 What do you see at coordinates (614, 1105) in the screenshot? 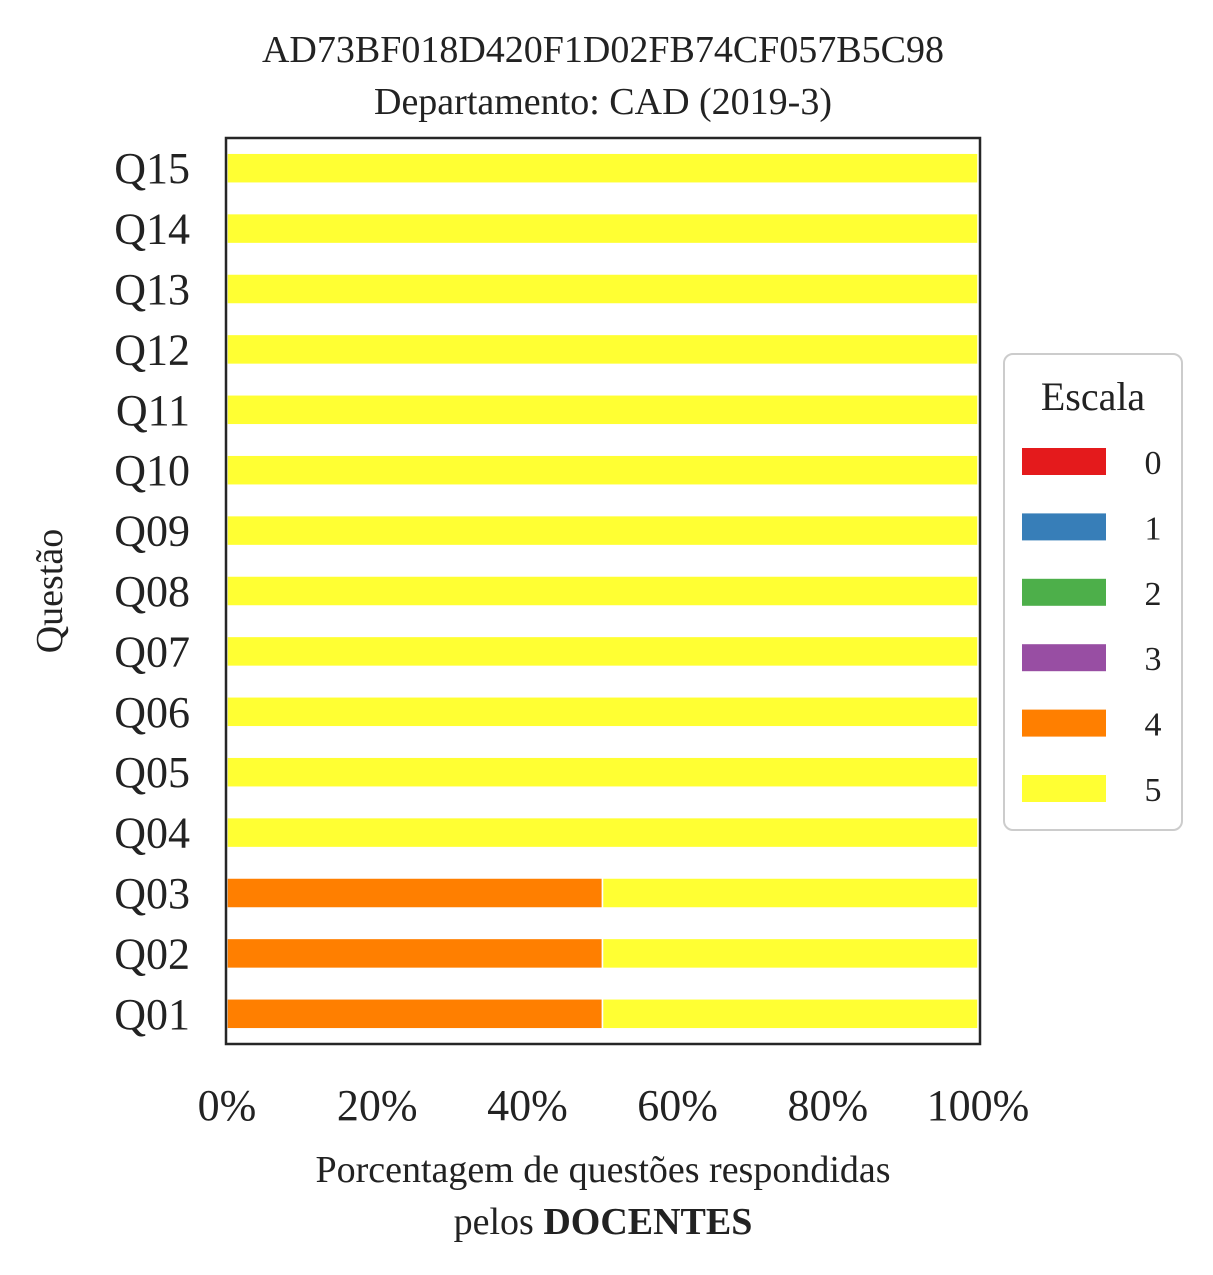
I see `x-tick-labels: 0% 20% 40% 60% 80% 100%` at bounding box center [614, 1105].